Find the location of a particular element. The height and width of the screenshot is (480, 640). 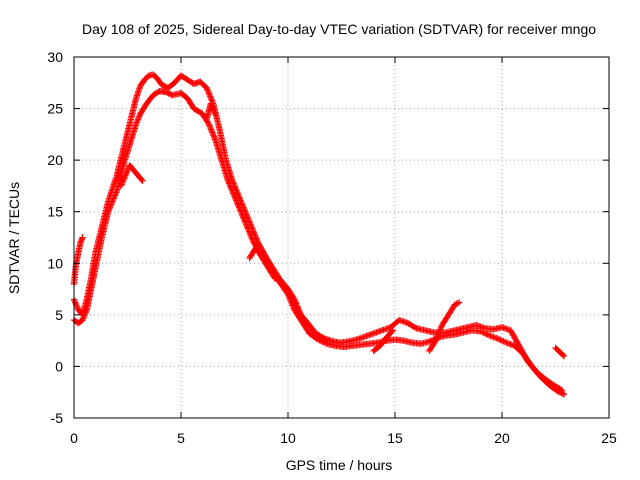

y-tick-label: 30 is located at coordinates (55, 57).